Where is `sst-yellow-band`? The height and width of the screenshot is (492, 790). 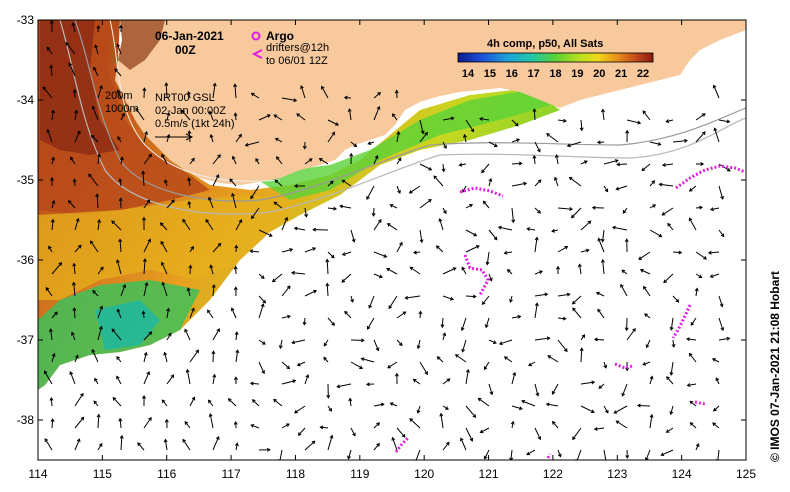 sst-yellow-band is located at coordinates (169, 247).